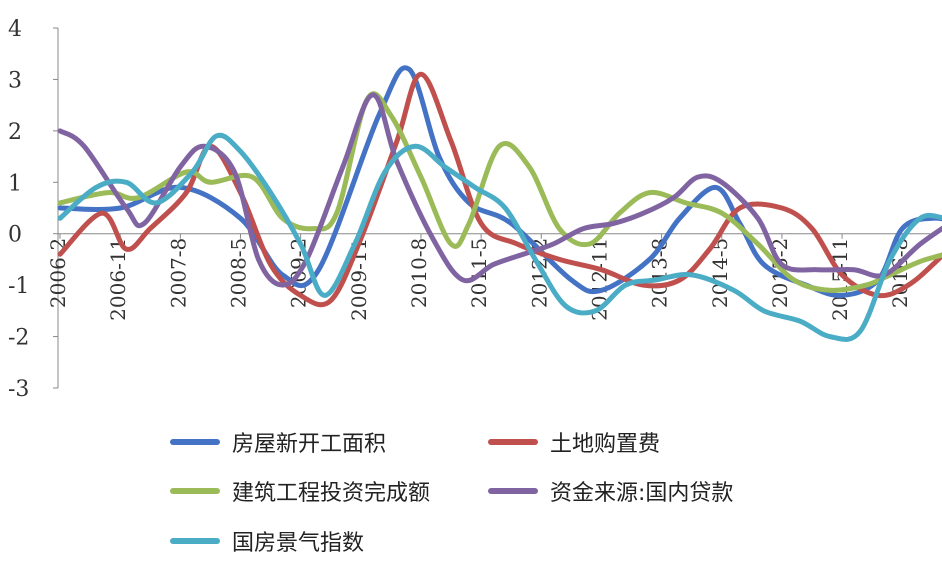 The width and height of the screenshot is (942, 567). Describe the element at coordinates (18, 286) in the screenshot. I see `y-tick-label: -1` at that location.